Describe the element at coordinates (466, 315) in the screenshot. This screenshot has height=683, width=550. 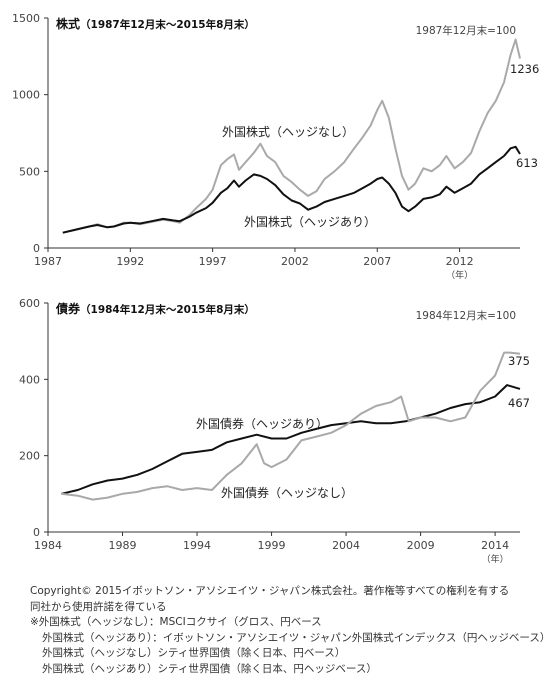
I see `chart2-base-note: 1984年12月末=100` at that location.